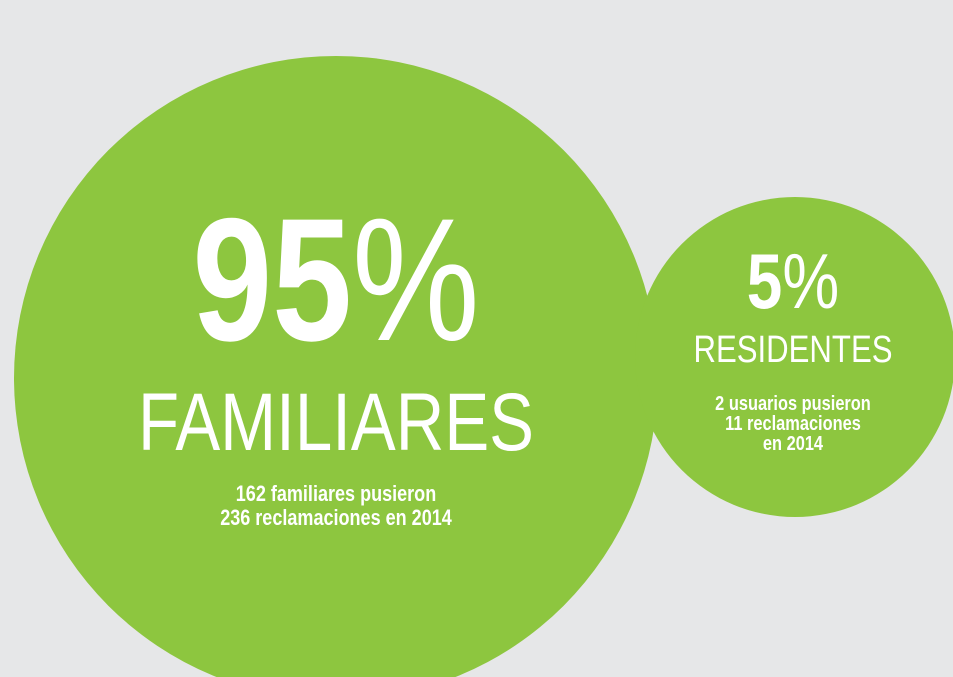  I want to click on big-note-line: 236 reclamaciones en 2014, so click(336, 518).